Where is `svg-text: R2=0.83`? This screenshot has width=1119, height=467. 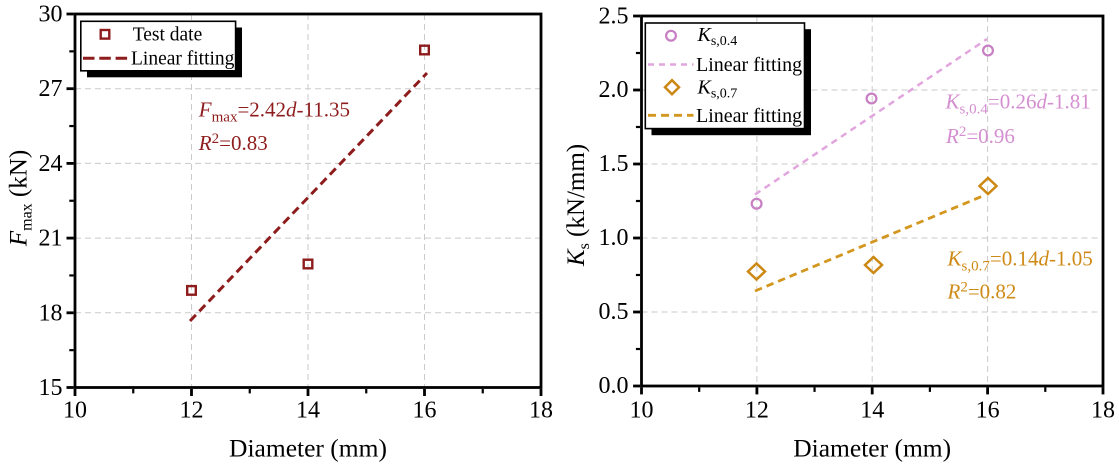
svg-text: R2=0.83 is located at coordinates (233, 143).